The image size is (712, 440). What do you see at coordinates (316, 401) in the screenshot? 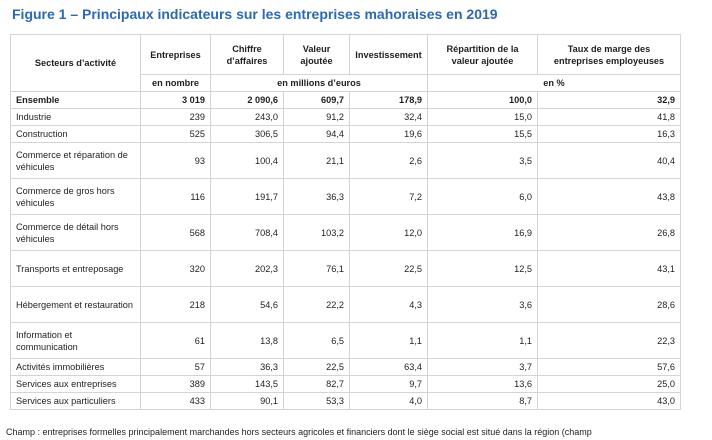
I see `cell-value: 53,3` at bounding box center [316, 401].